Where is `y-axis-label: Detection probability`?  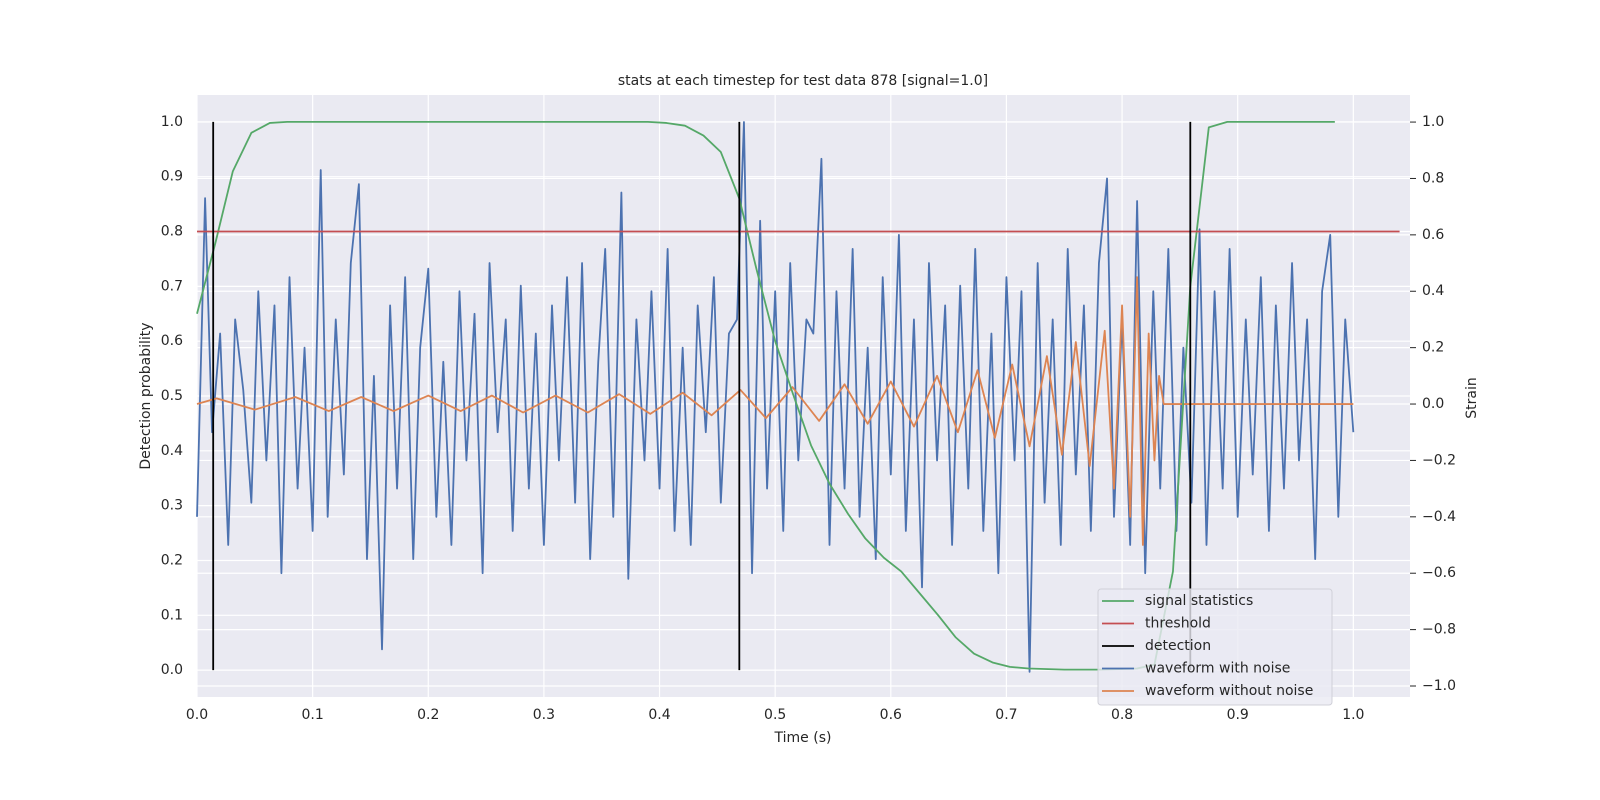 y-axis-label: Detection probability is located at coordinates (146, 395).